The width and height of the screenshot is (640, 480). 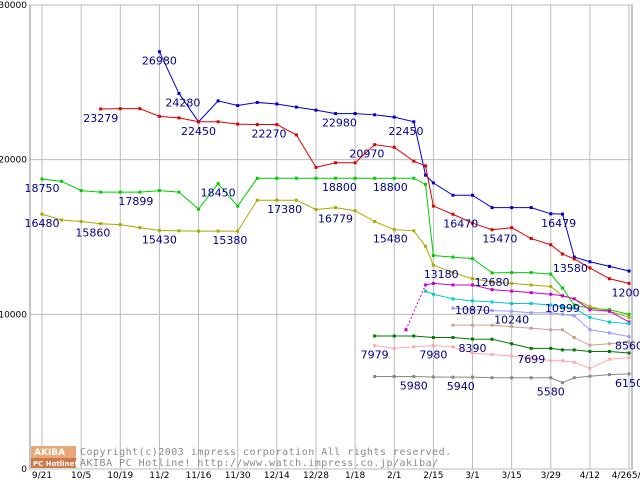 What do you see at coordinates (284, 209) in the screenshot?
I see `data-label: 17380` at bounding box center [284, 209].